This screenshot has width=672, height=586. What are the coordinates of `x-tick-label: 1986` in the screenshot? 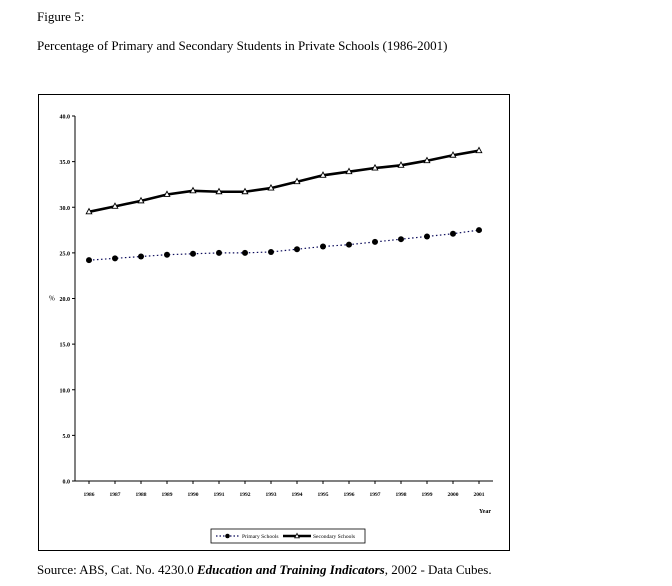 It's located at (89, 495).